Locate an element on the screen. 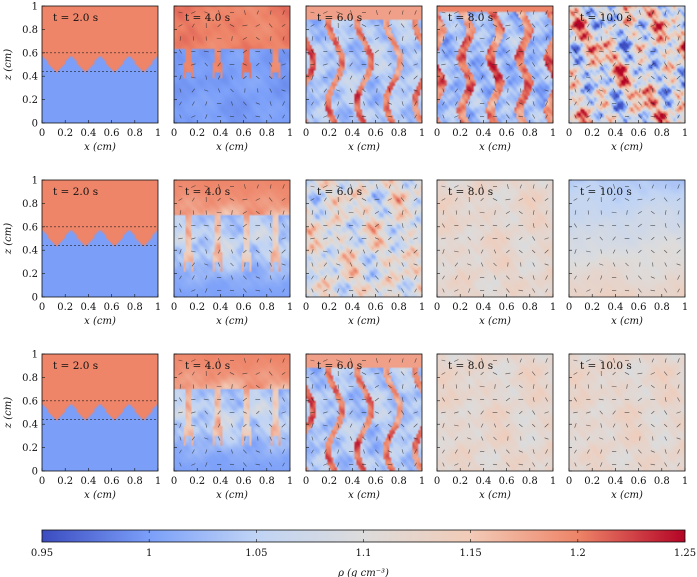  panel-r2-c3: t = 6.0 s 0 0.2 0.4 0.6 0.8 1 x (cm) is located at coordinates (364, 253).